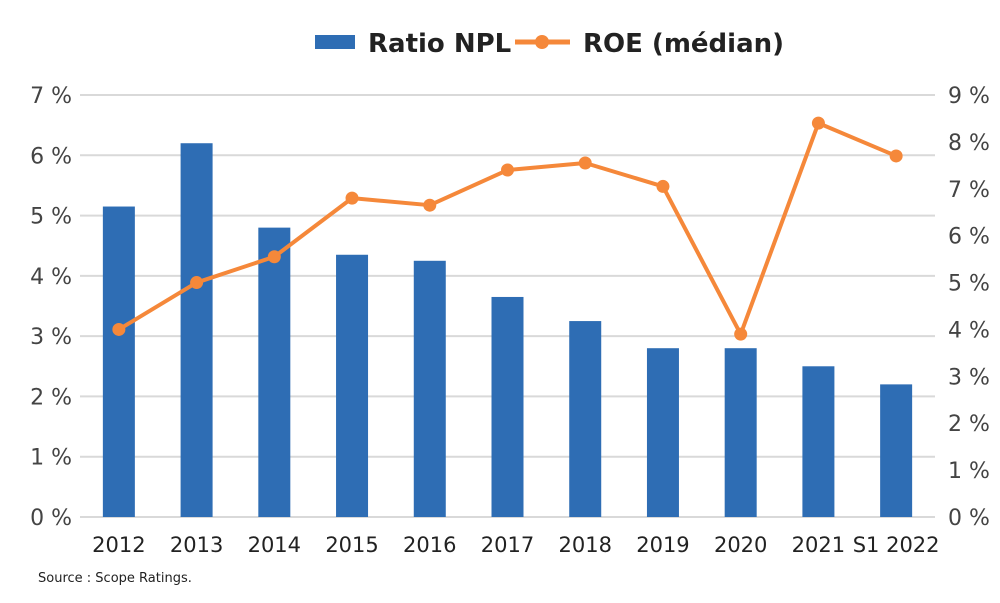 Image resolution: width=1000 pixels, height=603 pixels. Describe the element at coordinates (51, 458) in the screenshot. I see `y-left-tick-label: 1 %` at that location.